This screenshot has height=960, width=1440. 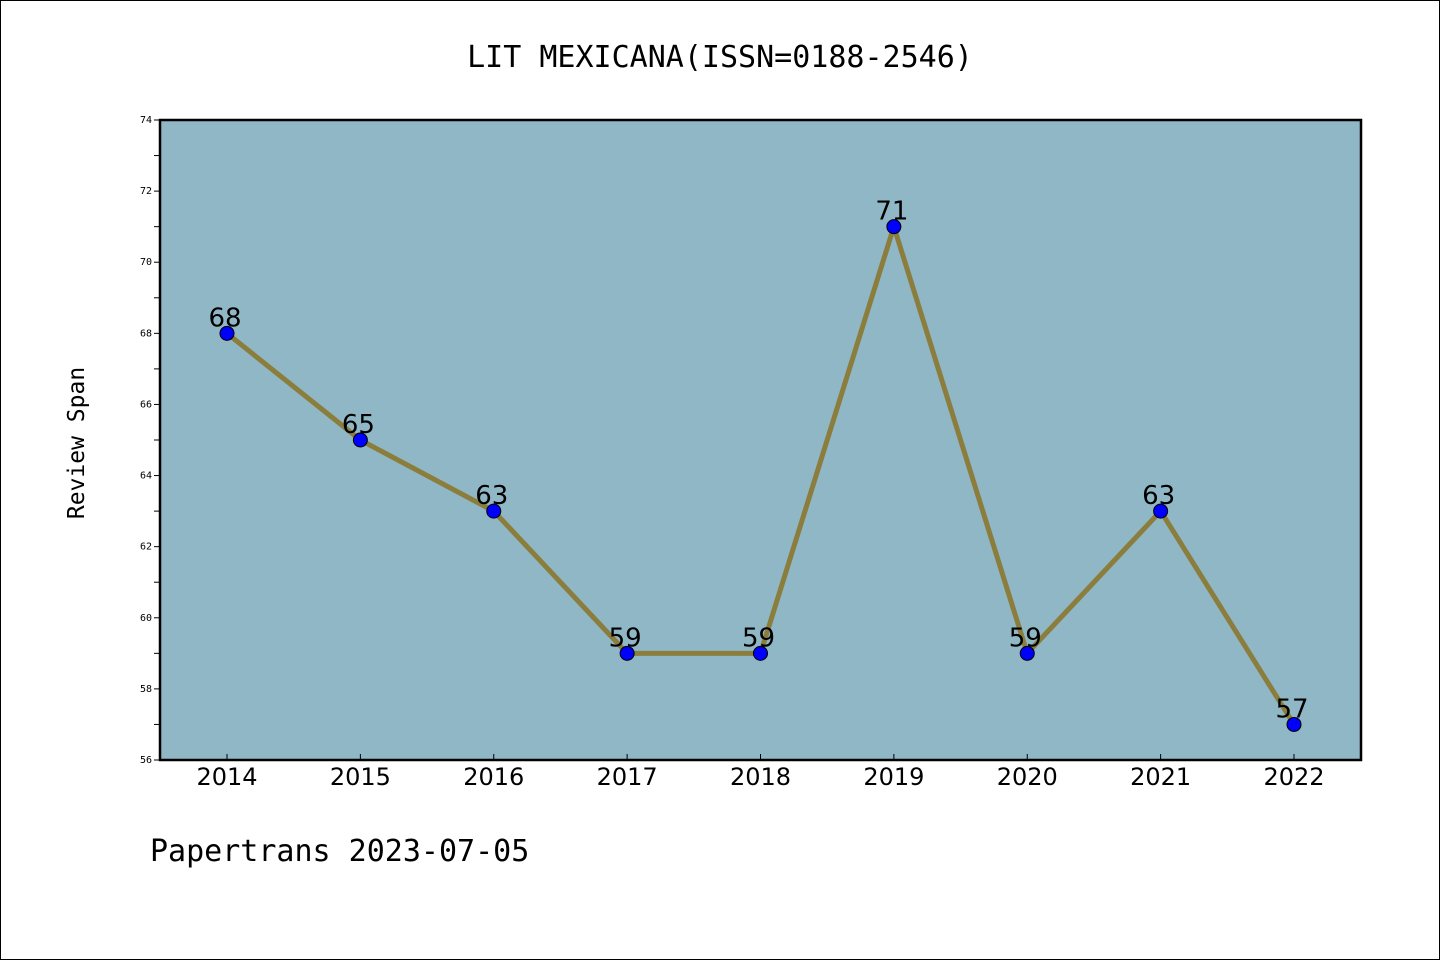 What do you see at coordinates (146, 191) in the screenshot?
I see `y-tick-label: 72` at bounding box center [146, 191].